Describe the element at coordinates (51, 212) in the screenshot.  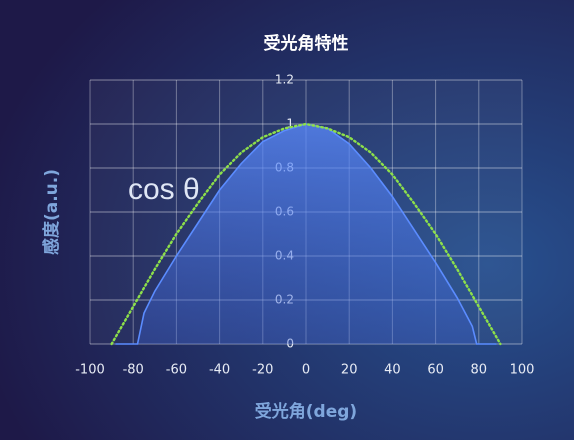
I see `y-axis-label: 感度(a.u.)` at that location.